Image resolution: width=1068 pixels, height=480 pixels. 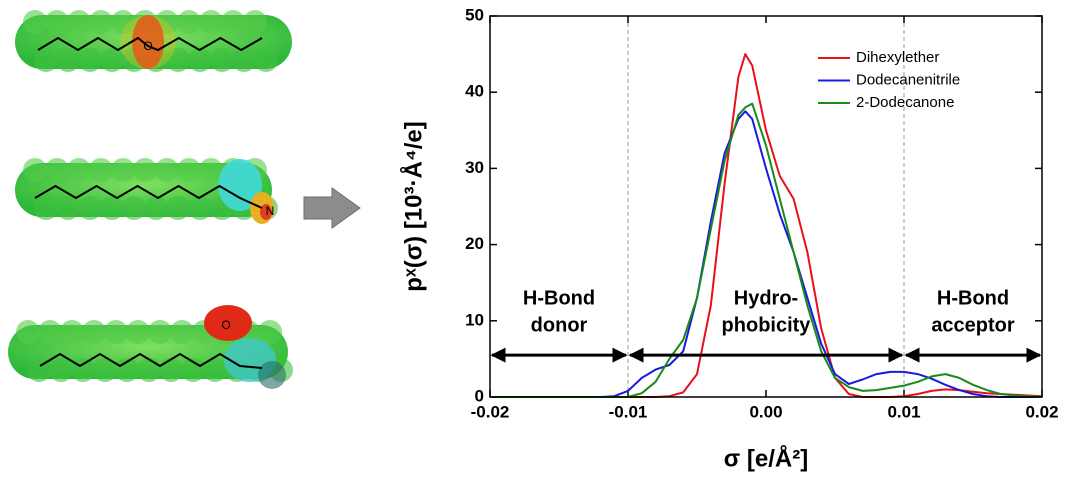 What do you see at coordinates (474, 319) in the screenshot?
I see `y-tick-label: 10` at bounding box center [474, 319].